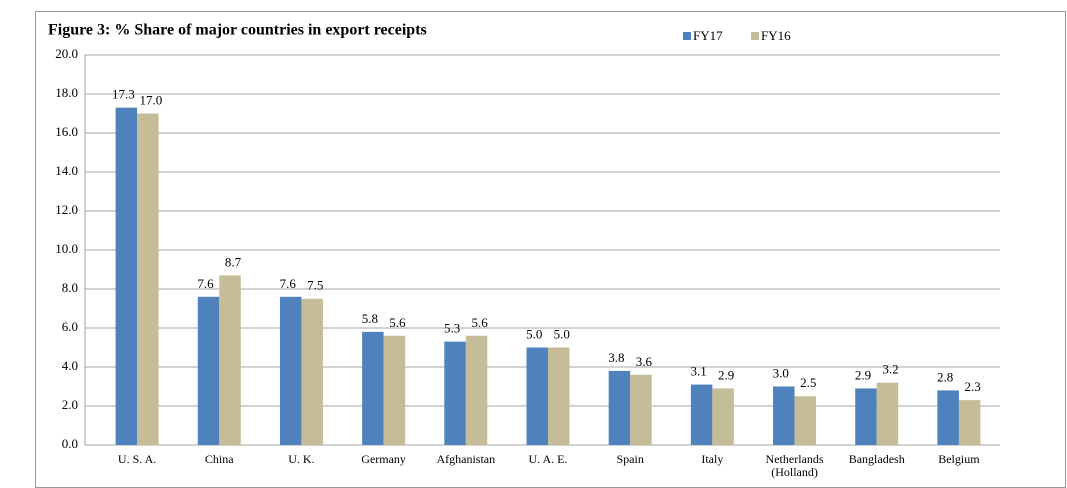 This screenshot has height=488, width=1067. Describe the element at coordinates (66, 131) in the screenshot. I see `y-tick-label: 16.0` at that location.